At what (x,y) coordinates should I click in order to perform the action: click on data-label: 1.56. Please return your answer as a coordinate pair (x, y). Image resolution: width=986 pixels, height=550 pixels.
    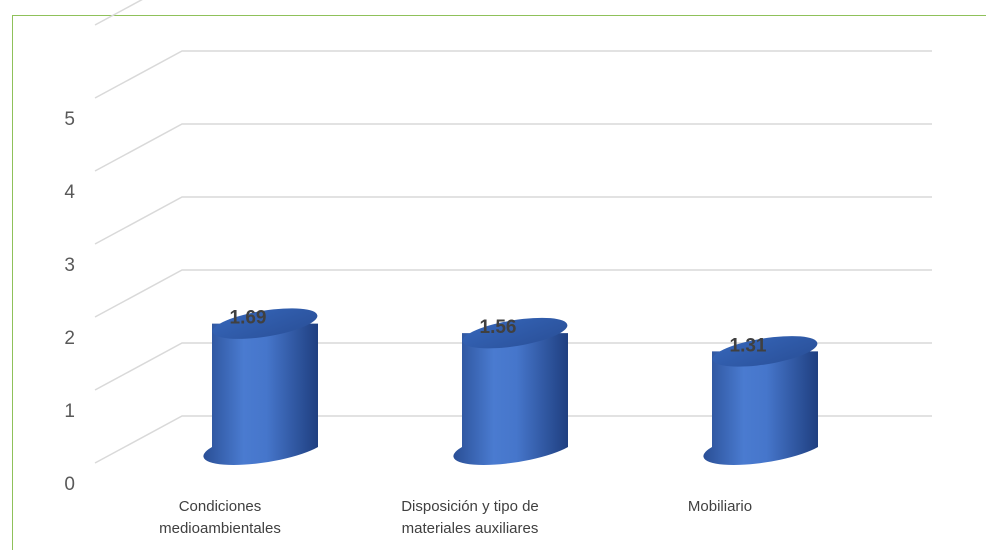
    Looking at the image, I should click on (498, 327).